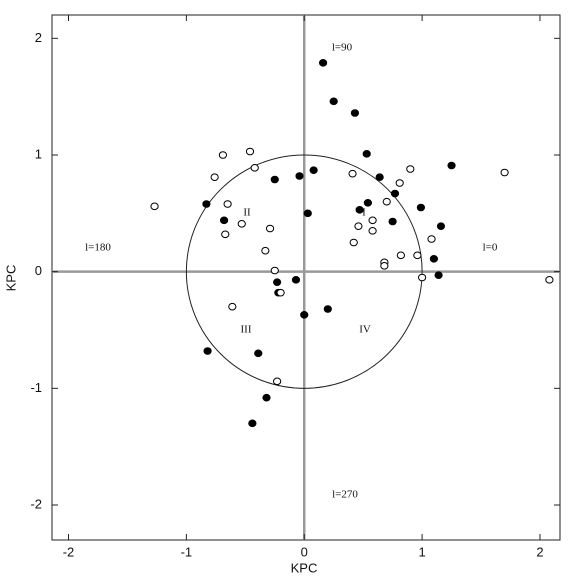  Describe the element at coordinates (36, 503) in the screenshot. I see `y-tick-label: -2` at that location.